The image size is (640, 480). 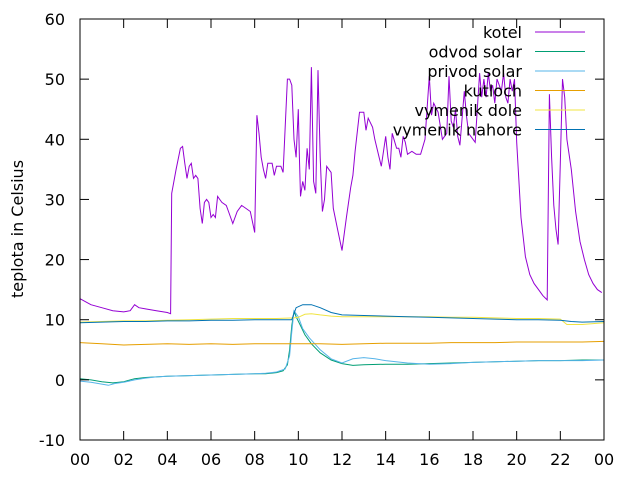 I want to click on legend-label-kotel: kotel, so click(x=502, y=32).